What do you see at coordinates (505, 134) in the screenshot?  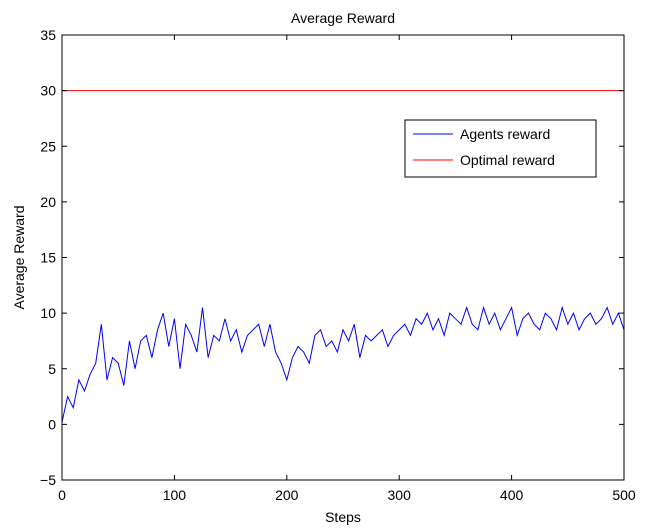 I see `legend-label: Agents reward` at bounding box center [505, 134].